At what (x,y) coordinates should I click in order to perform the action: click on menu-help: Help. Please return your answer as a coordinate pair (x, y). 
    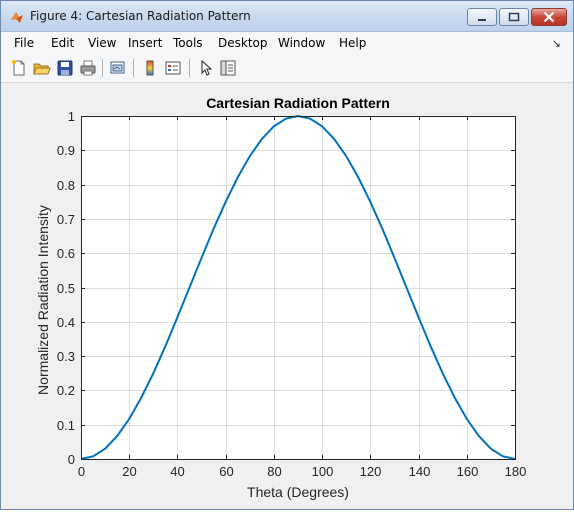
    Looking at the image, I should click on (353, 43).